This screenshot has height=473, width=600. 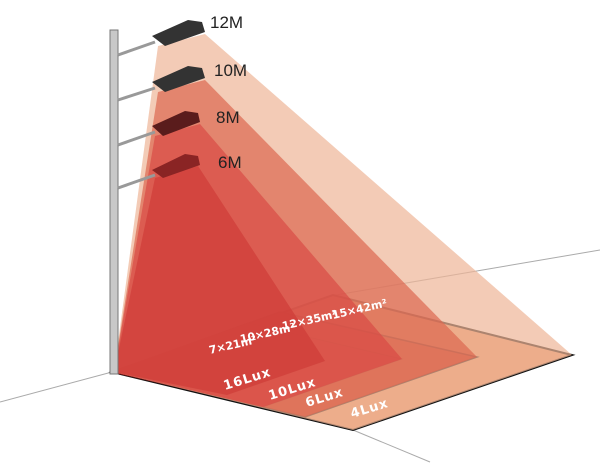 I want to click on arms, so click(x=136, y=115).